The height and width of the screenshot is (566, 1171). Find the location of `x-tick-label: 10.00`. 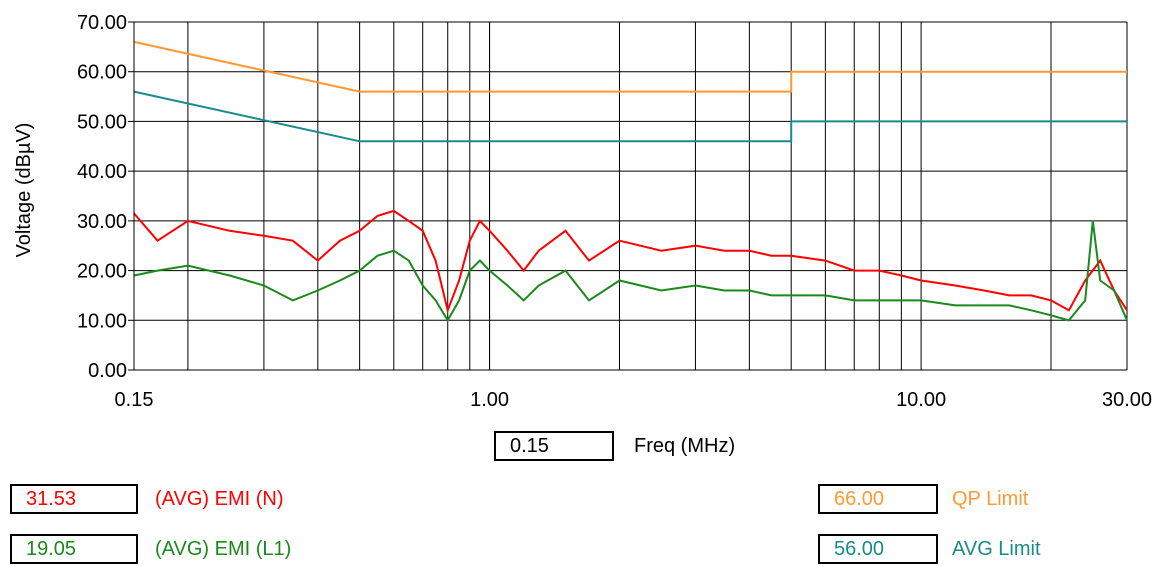

x-tick-label: 10.00 is located at coordinates (921, 400).